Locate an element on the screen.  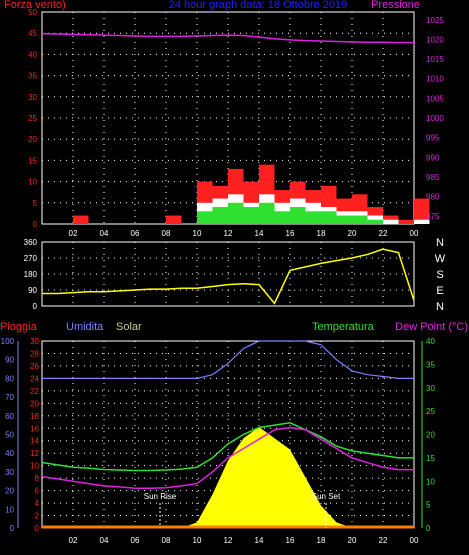
temperature-y-tick: 5 is located at coordinates (428, 505).